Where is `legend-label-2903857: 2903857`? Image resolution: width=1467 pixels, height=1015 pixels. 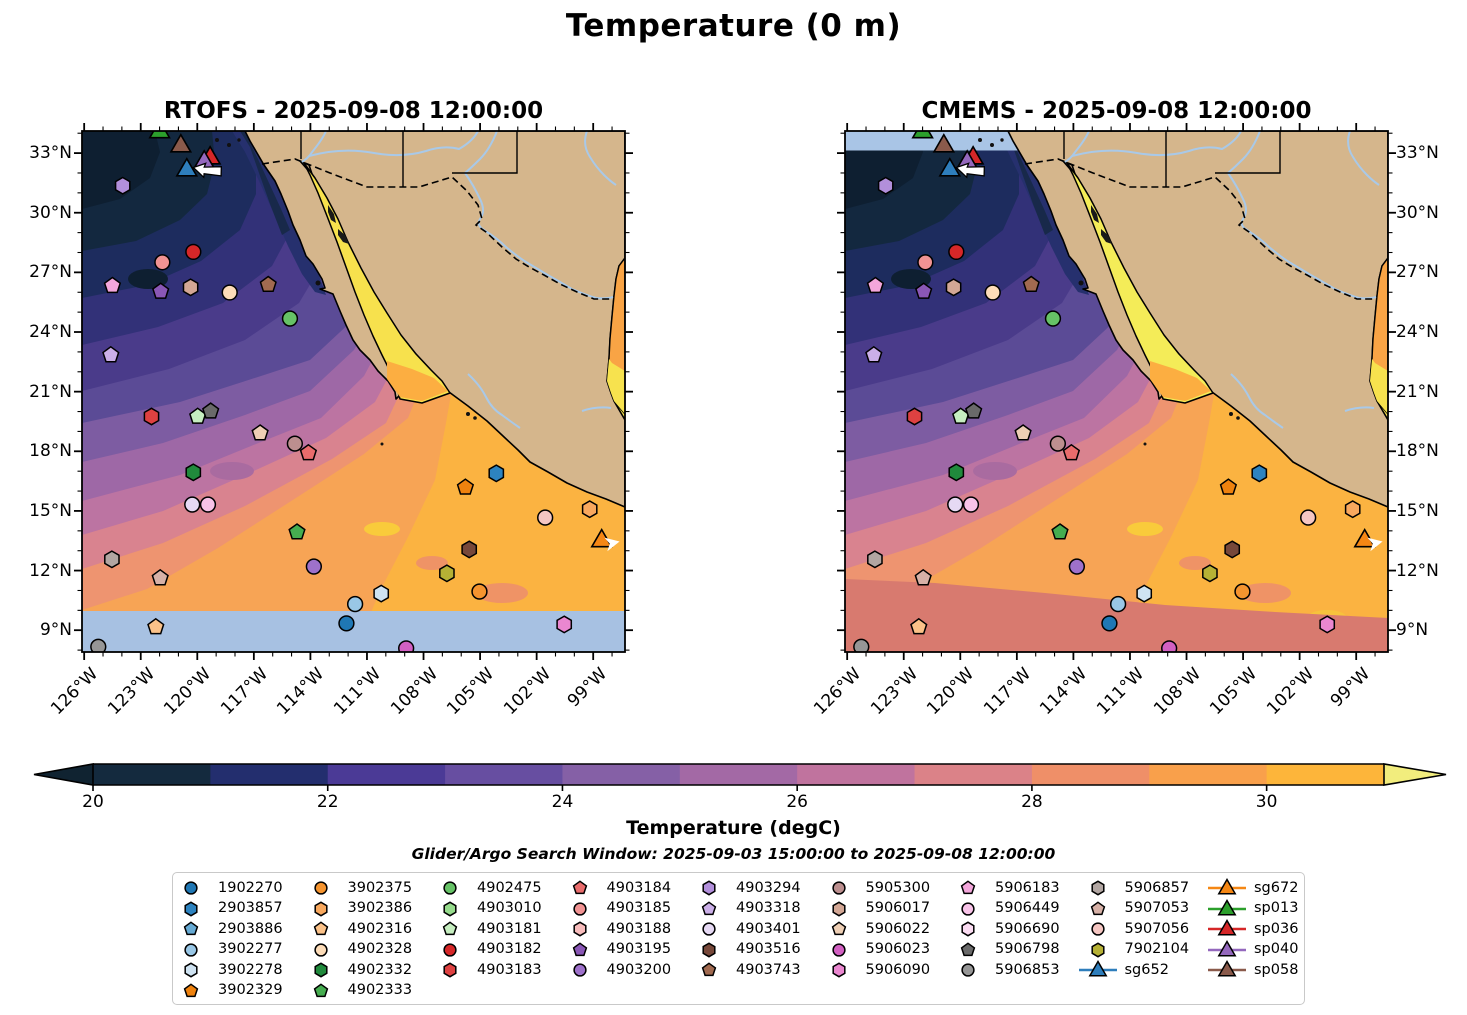 legend-label-2903857: 2903857 is located at coordinates (250, 908).